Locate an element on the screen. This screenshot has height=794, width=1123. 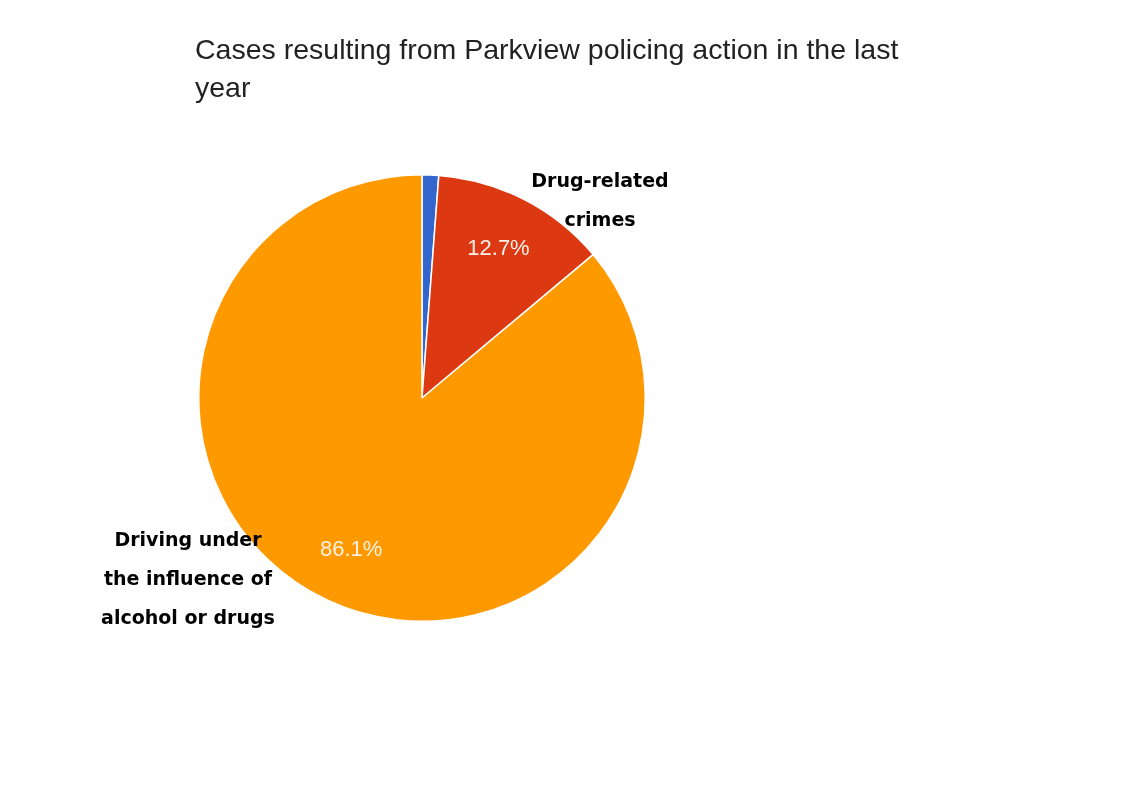
data-label: 12.7% is located at coordinates (498, 248).